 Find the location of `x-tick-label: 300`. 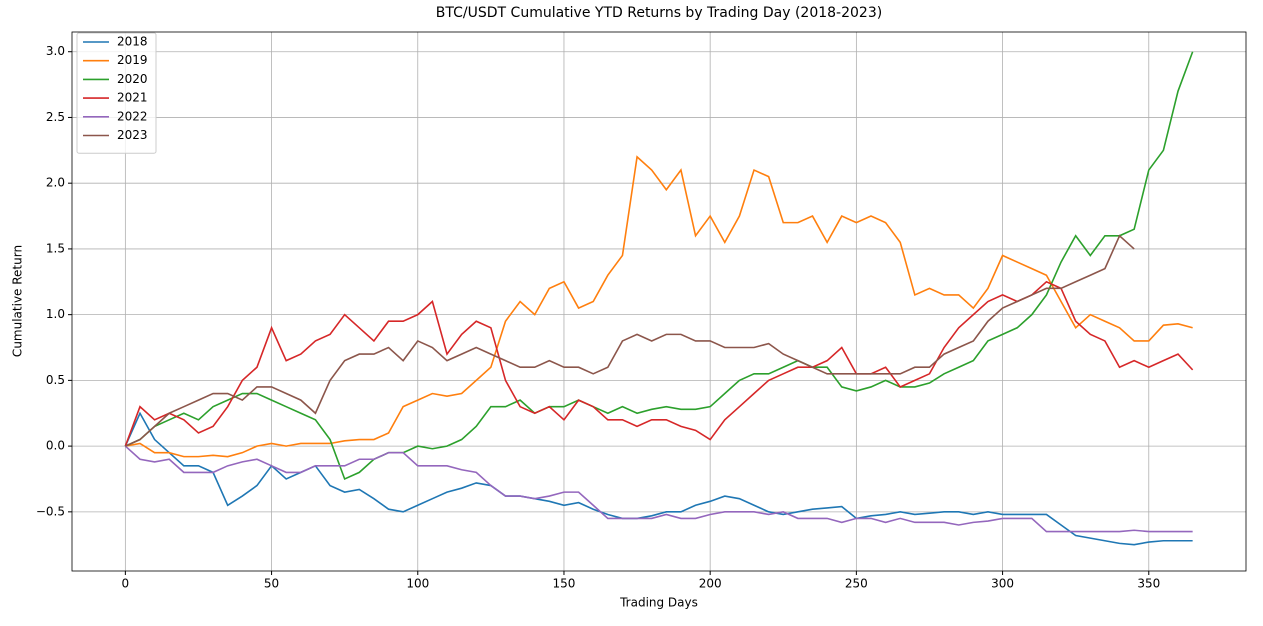

x-tick-label: 300 is located at coordinates (1002, 584).